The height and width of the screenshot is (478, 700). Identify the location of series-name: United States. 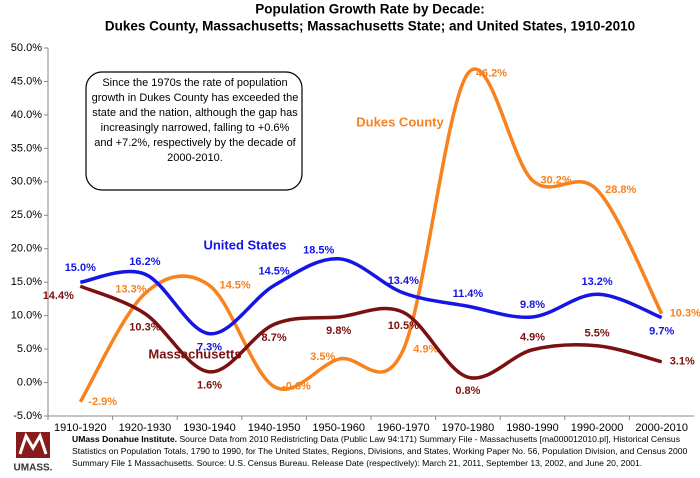
(244, 244).